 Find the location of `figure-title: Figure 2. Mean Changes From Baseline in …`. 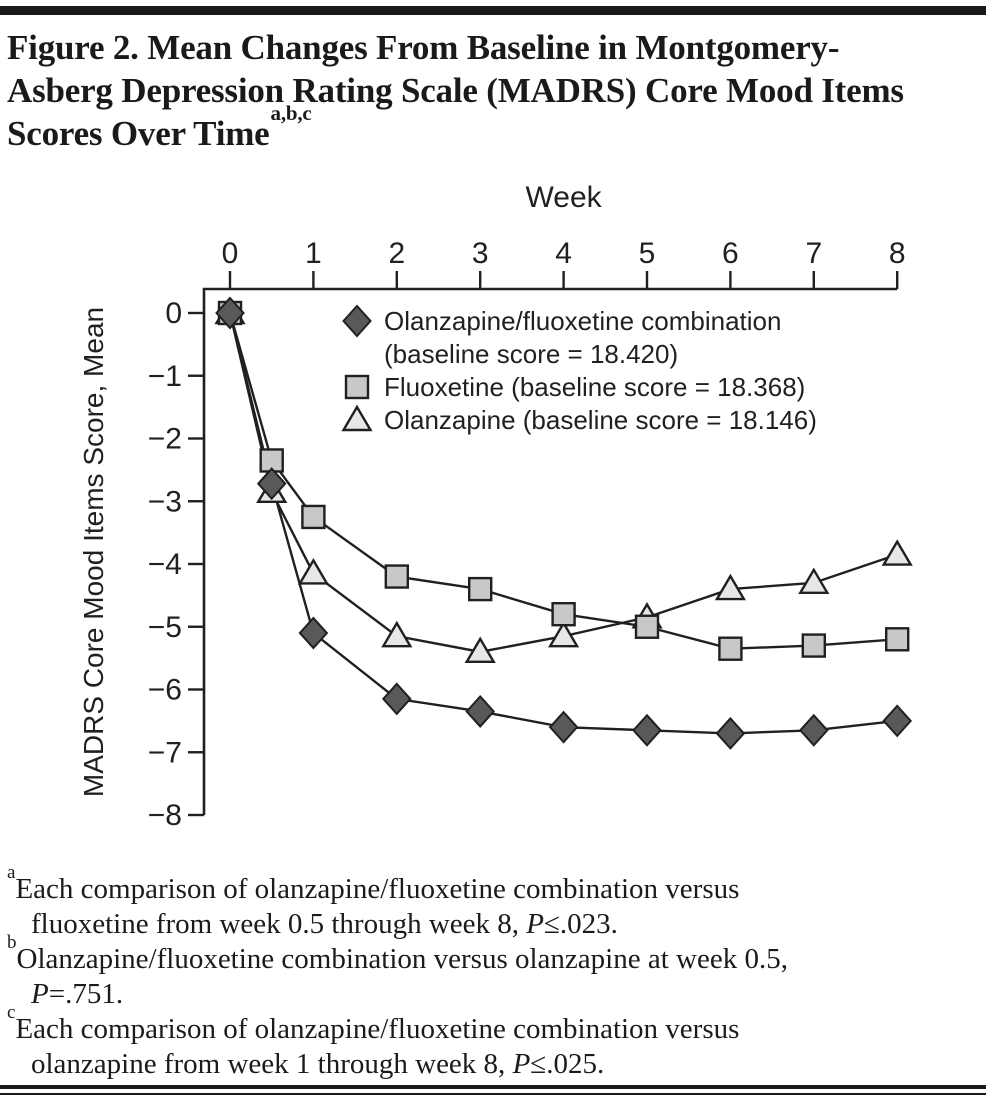

figure-title: Figure 2. Mean Changes From Baseline in … is located at coordinates (490, 90).